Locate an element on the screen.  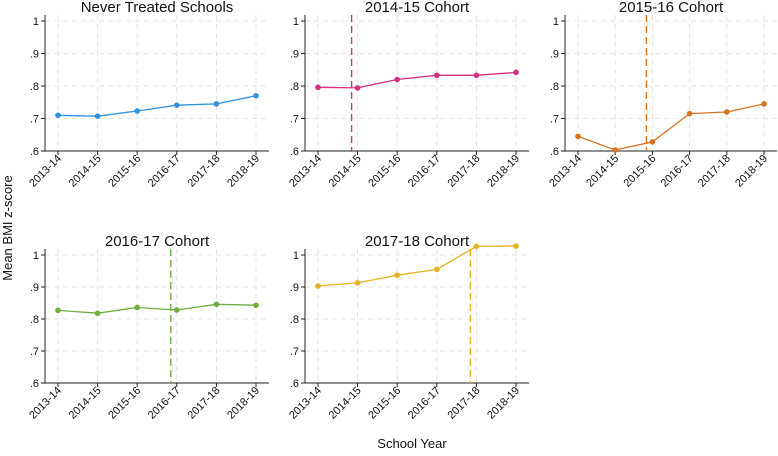
panel-title: 2017-18 Cohort is located at coordinates (417, 241).